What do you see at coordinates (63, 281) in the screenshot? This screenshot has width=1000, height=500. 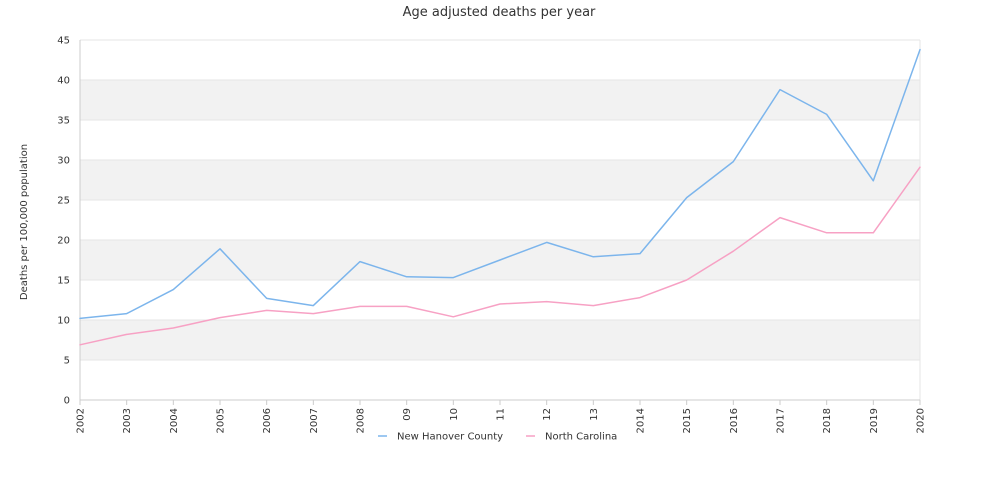 I see `y-tick-label: 15` at bounding box center [63, 281].